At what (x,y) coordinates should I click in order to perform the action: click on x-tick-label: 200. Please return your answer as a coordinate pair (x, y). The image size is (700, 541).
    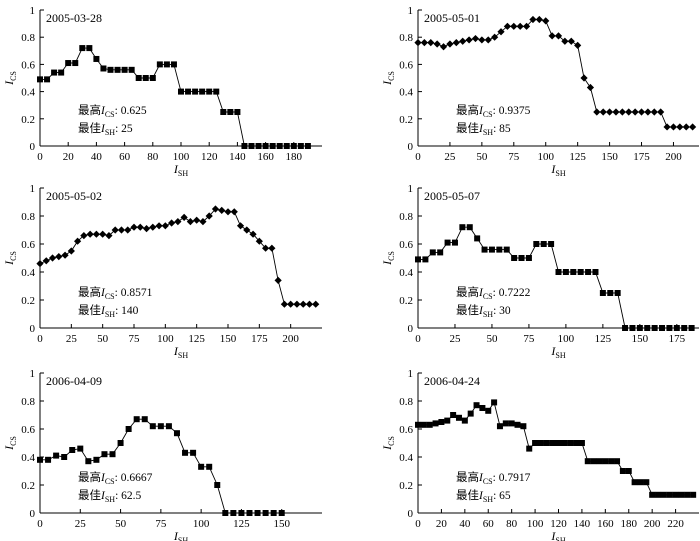
    Looking at the image, I should click on (290, 339).